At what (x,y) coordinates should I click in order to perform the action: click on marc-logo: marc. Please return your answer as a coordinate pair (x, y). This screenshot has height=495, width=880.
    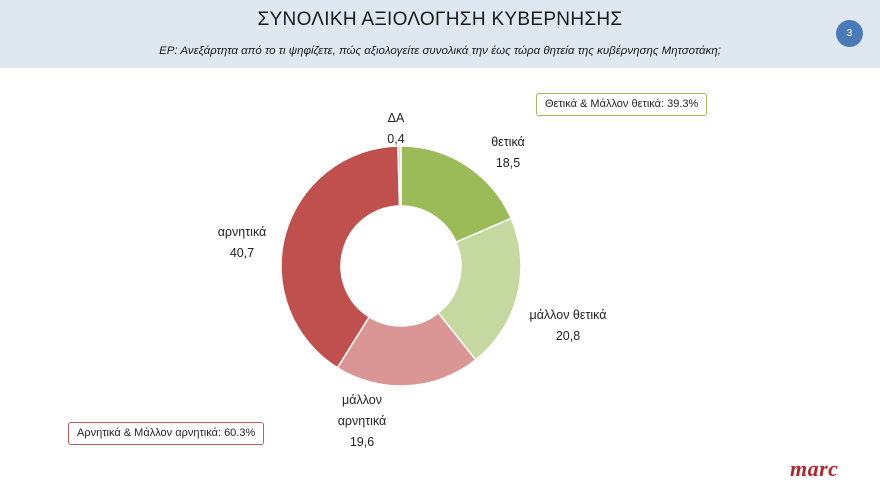
    Looking at the image, I should click on (814, 468).